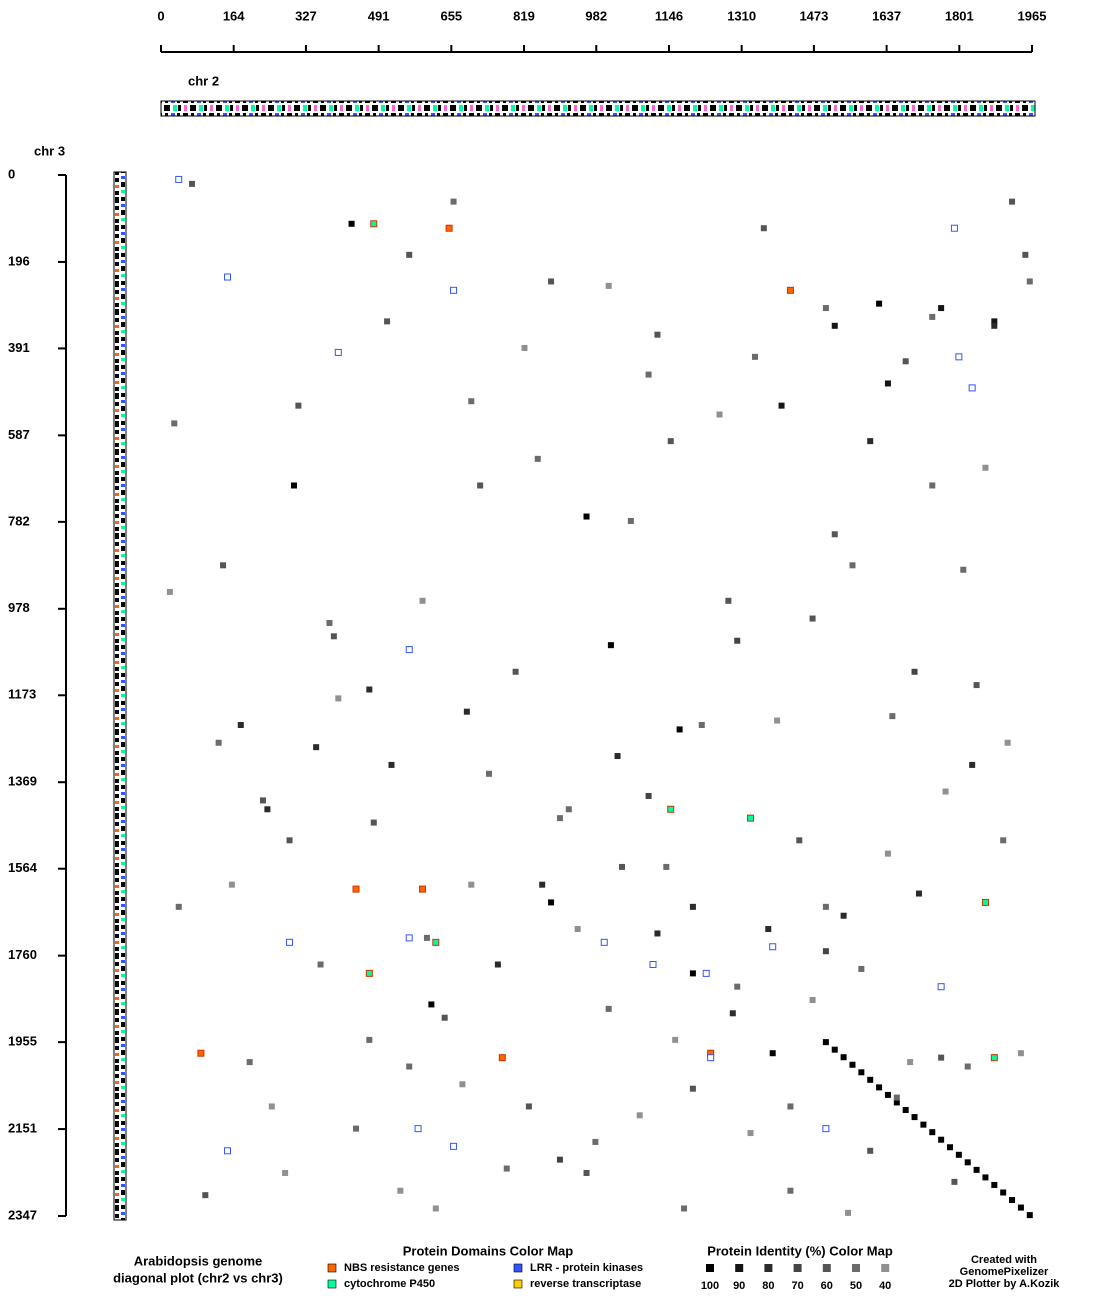 This screenshot has height=1296, width=1112. What do you see at coordinates (22, 1128) in the screenshot?
I see `y-tick-label: 2151` at bounding box center [22, 1128].